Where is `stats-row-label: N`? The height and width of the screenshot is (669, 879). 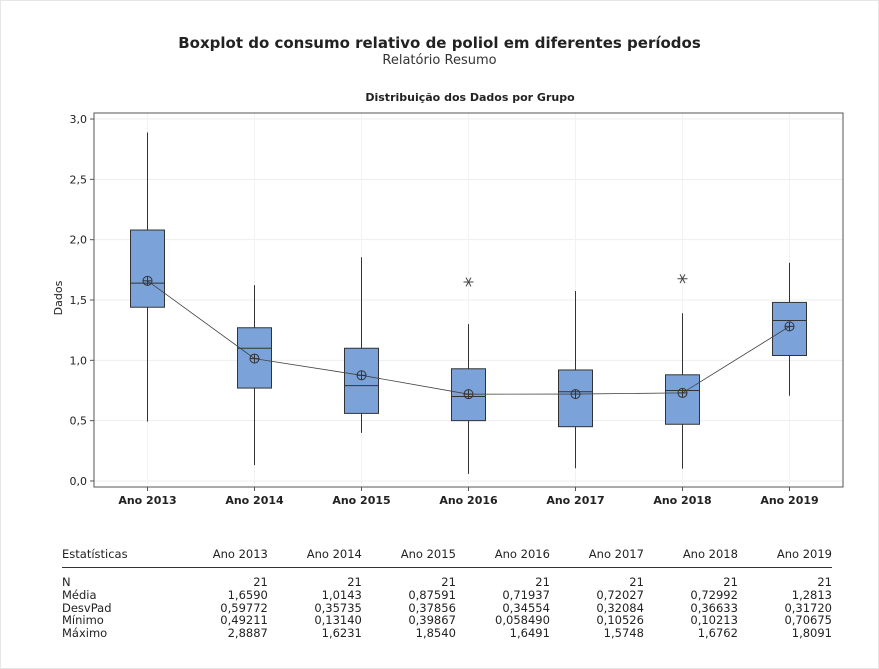 stats-row-label: N is located at coordinates (66, 582).